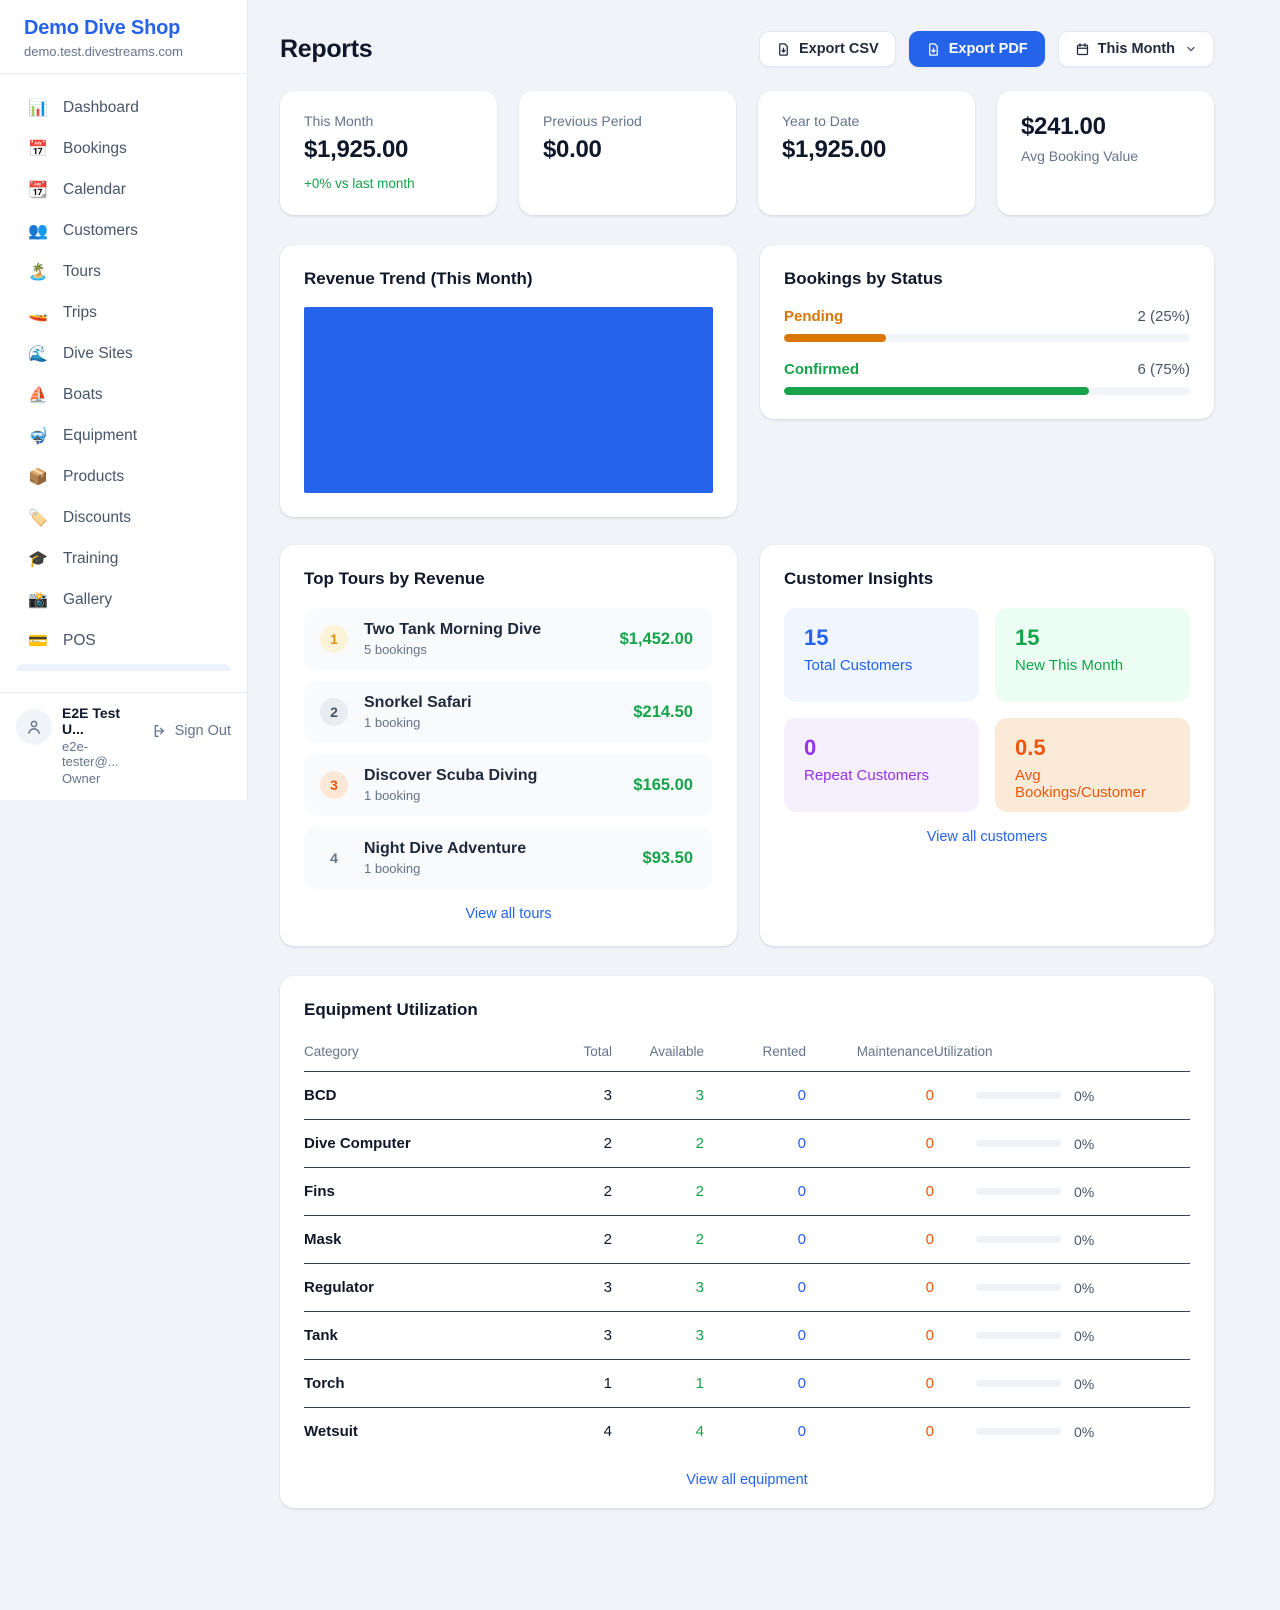 Image resolution: width=1280 pixels, height=1610 pixels. What do you see at coordinates (866, 153) in the screenshot?
I see `stat-card-year-to-date: Year to Date $1,925.00` at bounding box center [866, 153].